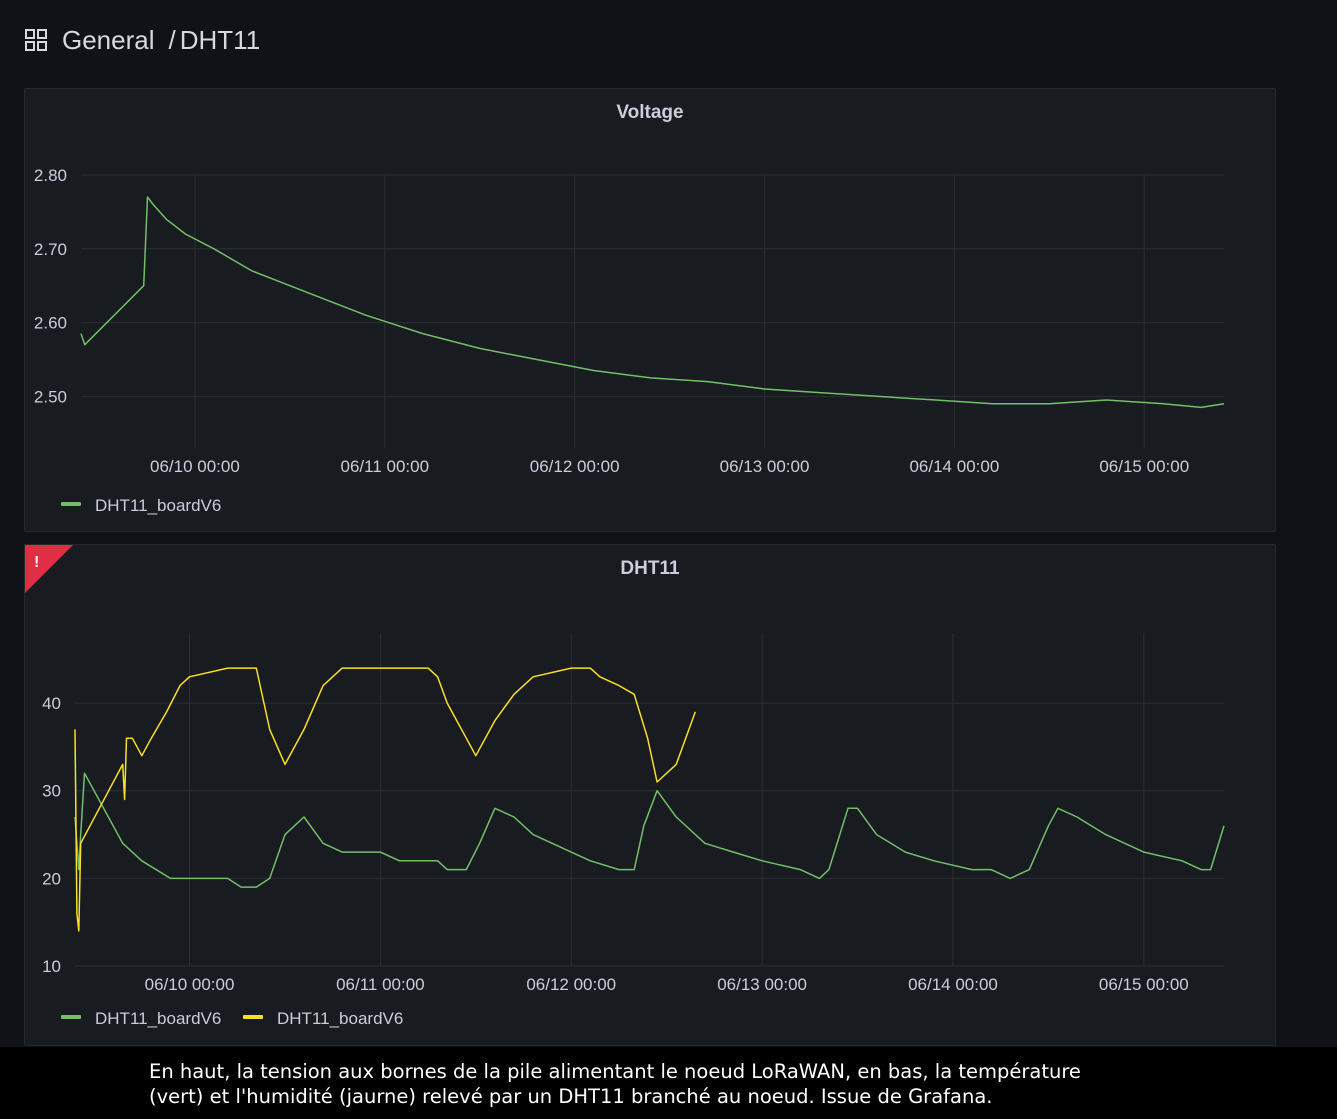 This screenshot has width=1337, height=1119. I want to click on panel-title: Voltage, so click(650, 112).